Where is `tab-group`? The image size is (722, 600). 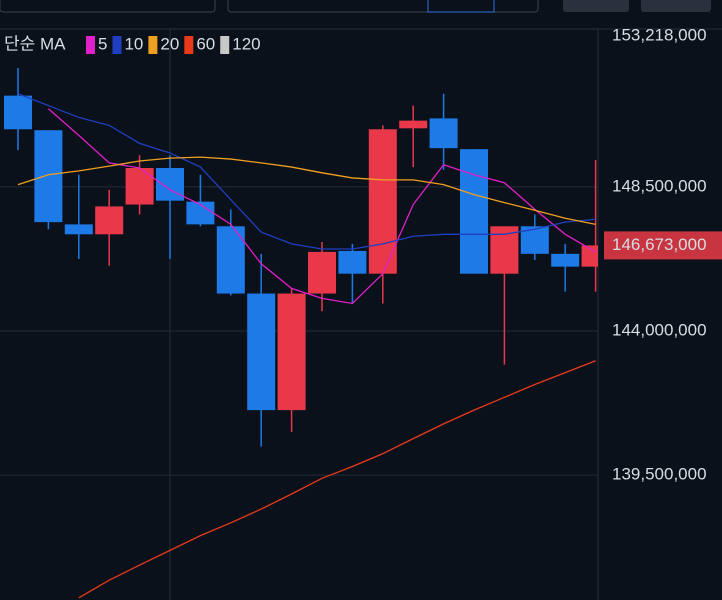 tab-group is located at coordinates (383, 6).